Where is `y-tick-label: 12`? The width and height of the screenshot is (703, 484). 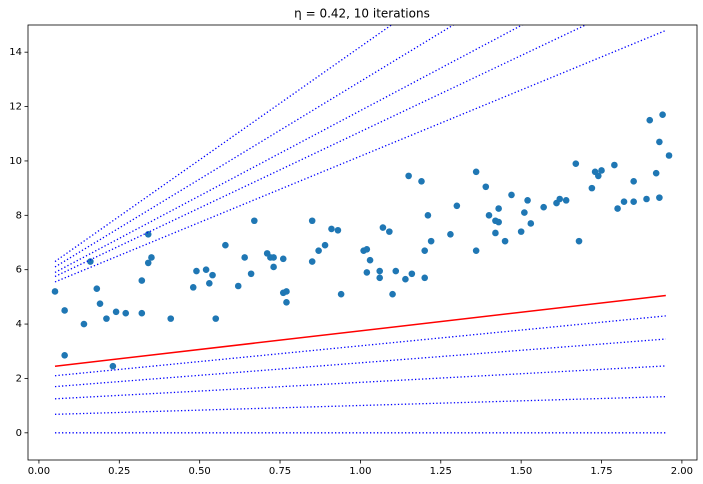 y-tick-label: 12 is located at coordinates (15, 107).